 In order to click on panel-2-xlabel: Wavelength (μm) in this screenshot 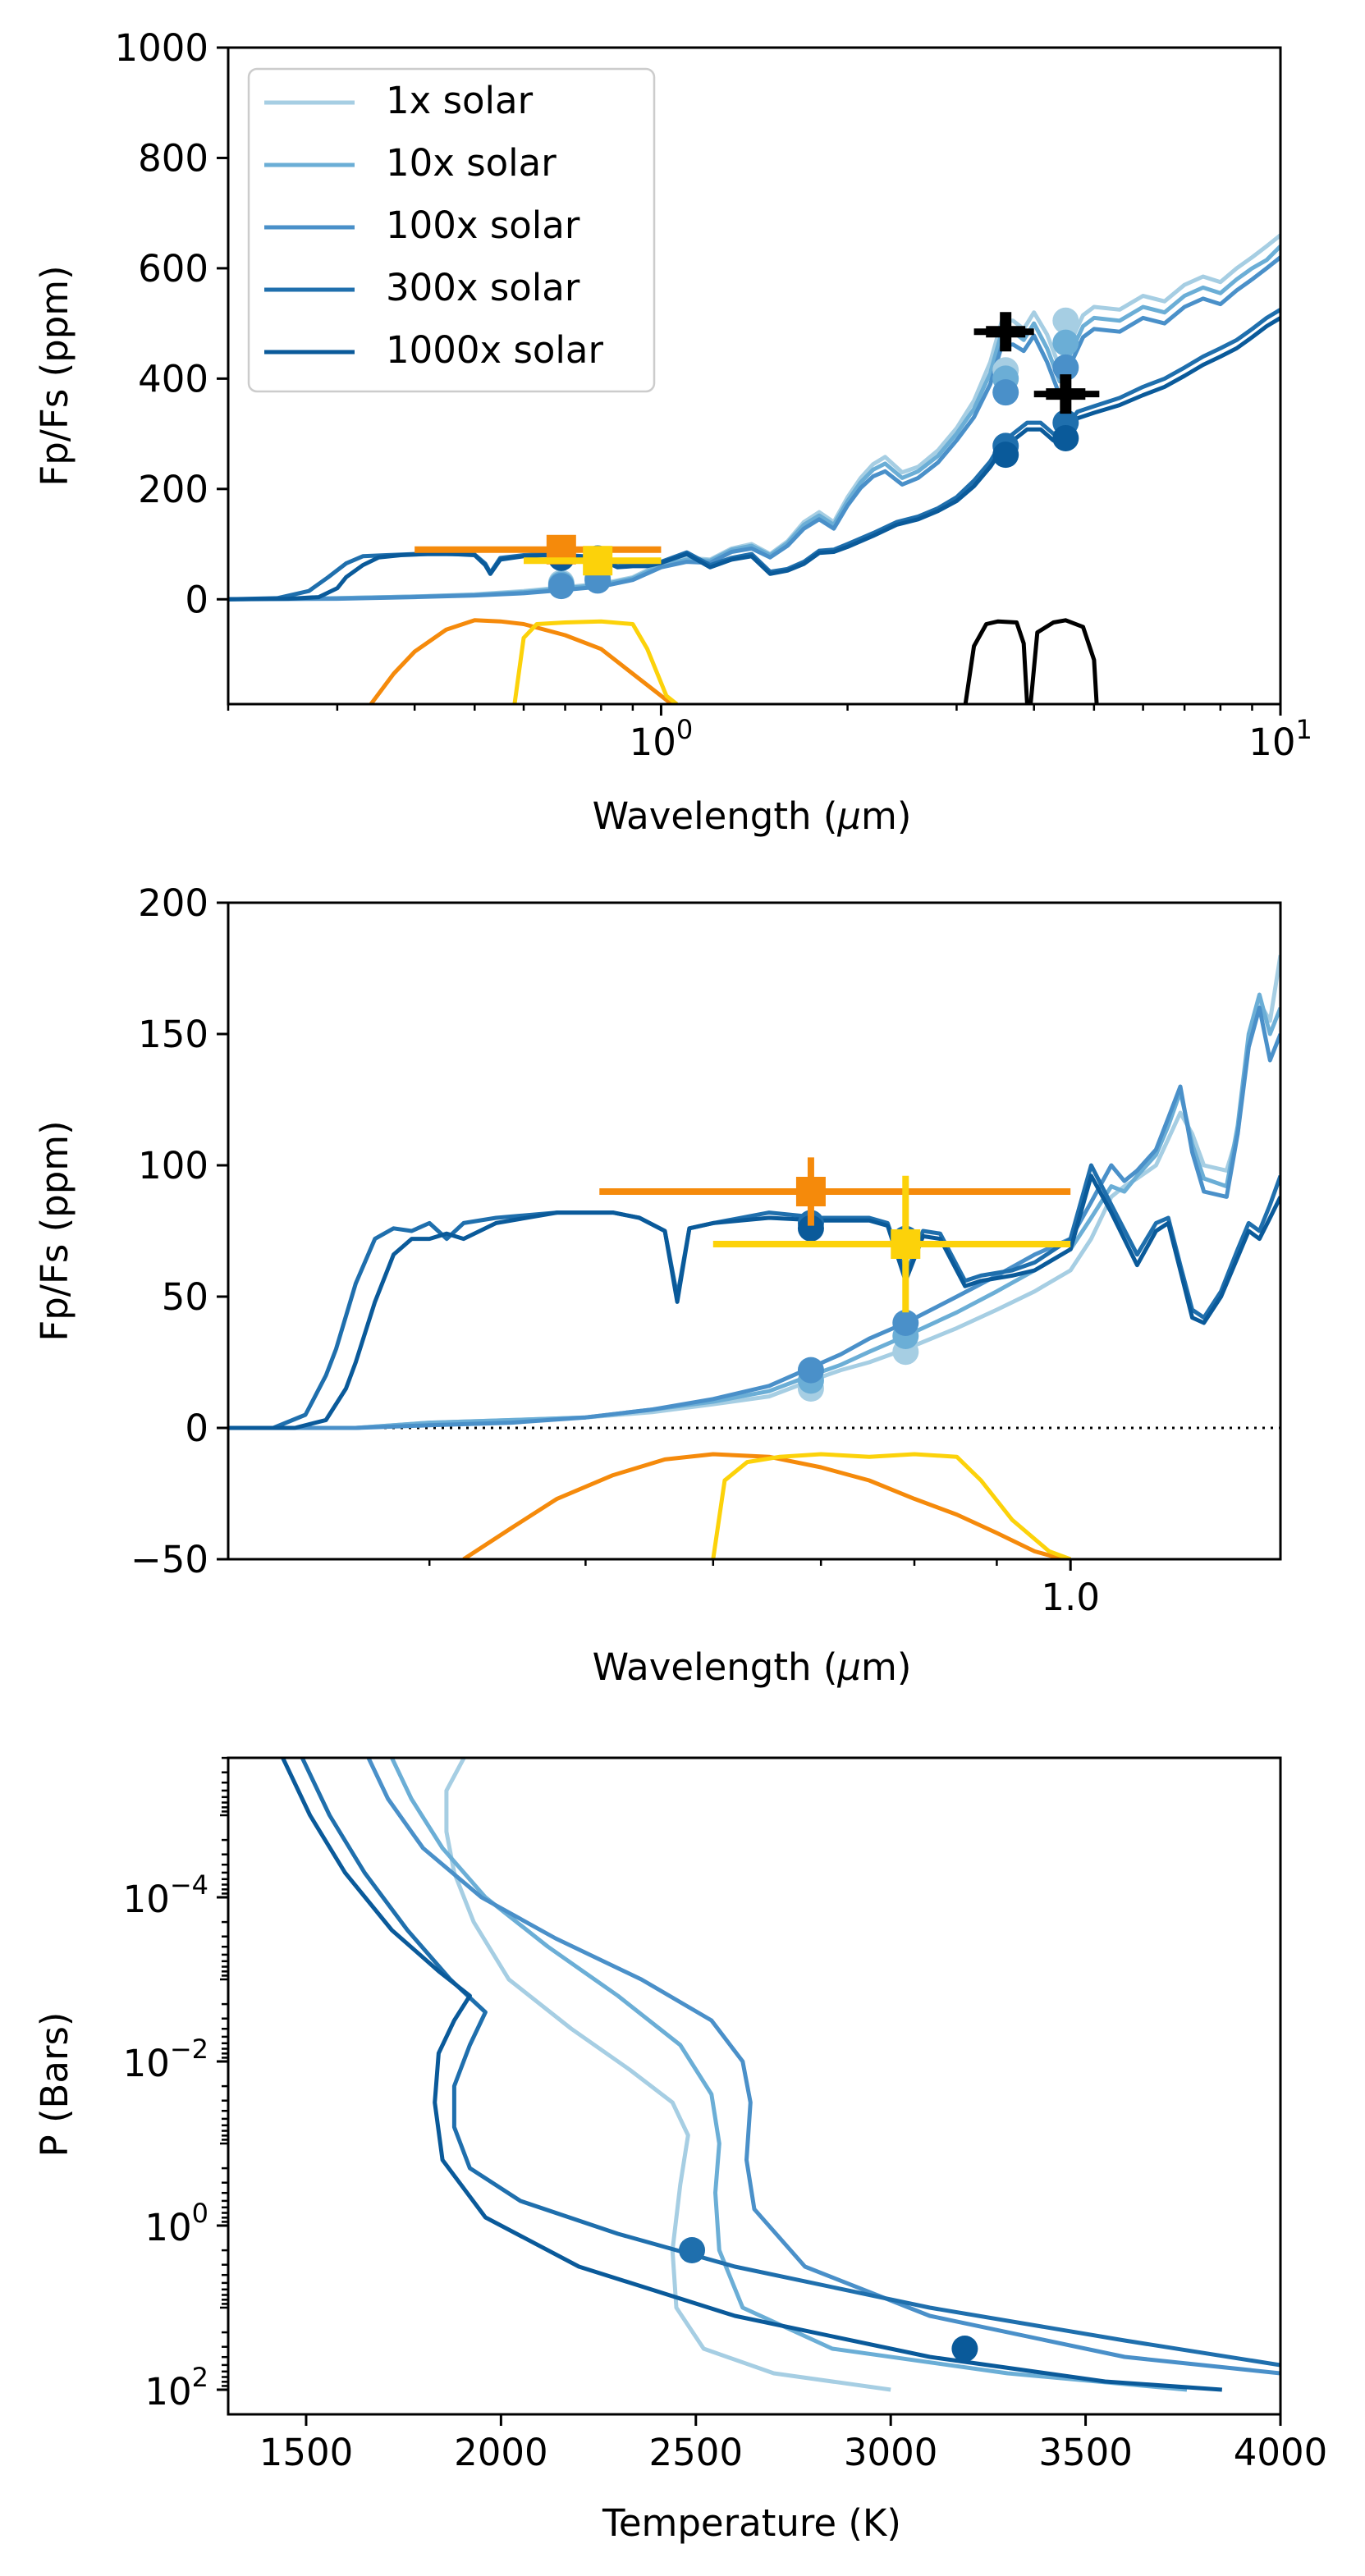, I will do `click(752, 1667)`.